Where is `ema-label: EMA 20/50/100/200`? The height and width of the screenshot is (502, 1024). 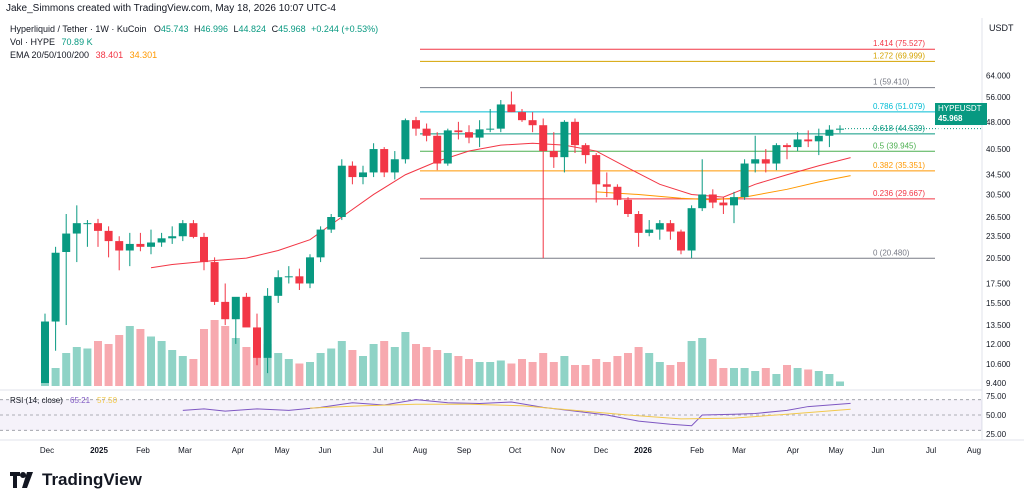 ema-label: EMA 20/50/100/200 is located at coordinates (50, 55).